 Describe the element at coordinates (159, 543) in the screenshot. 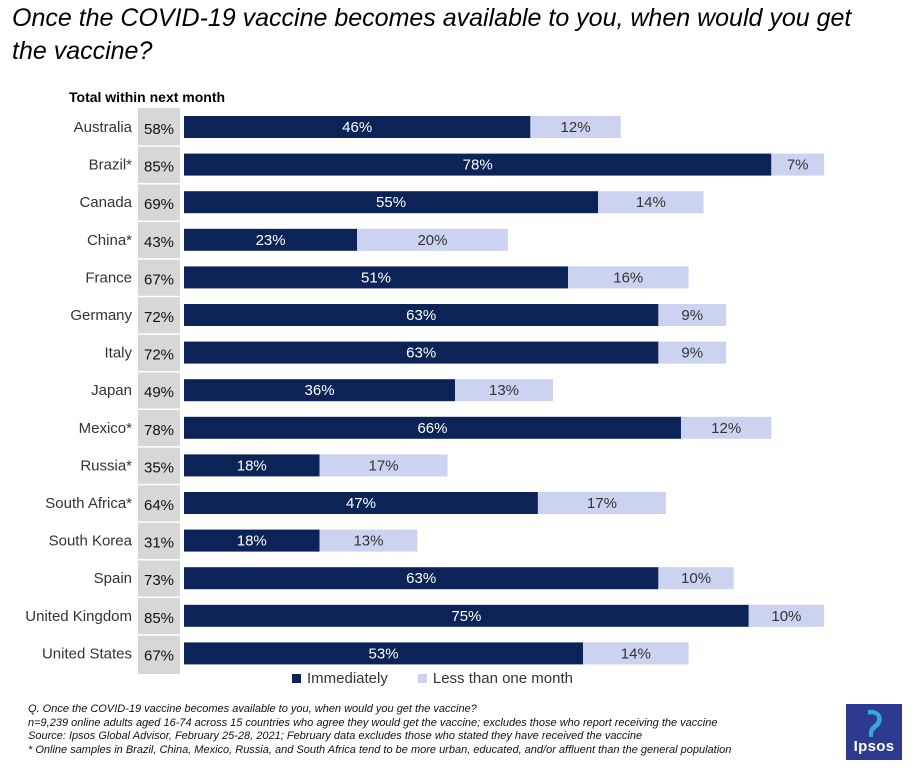

I see `total-value: 31%` at that location.